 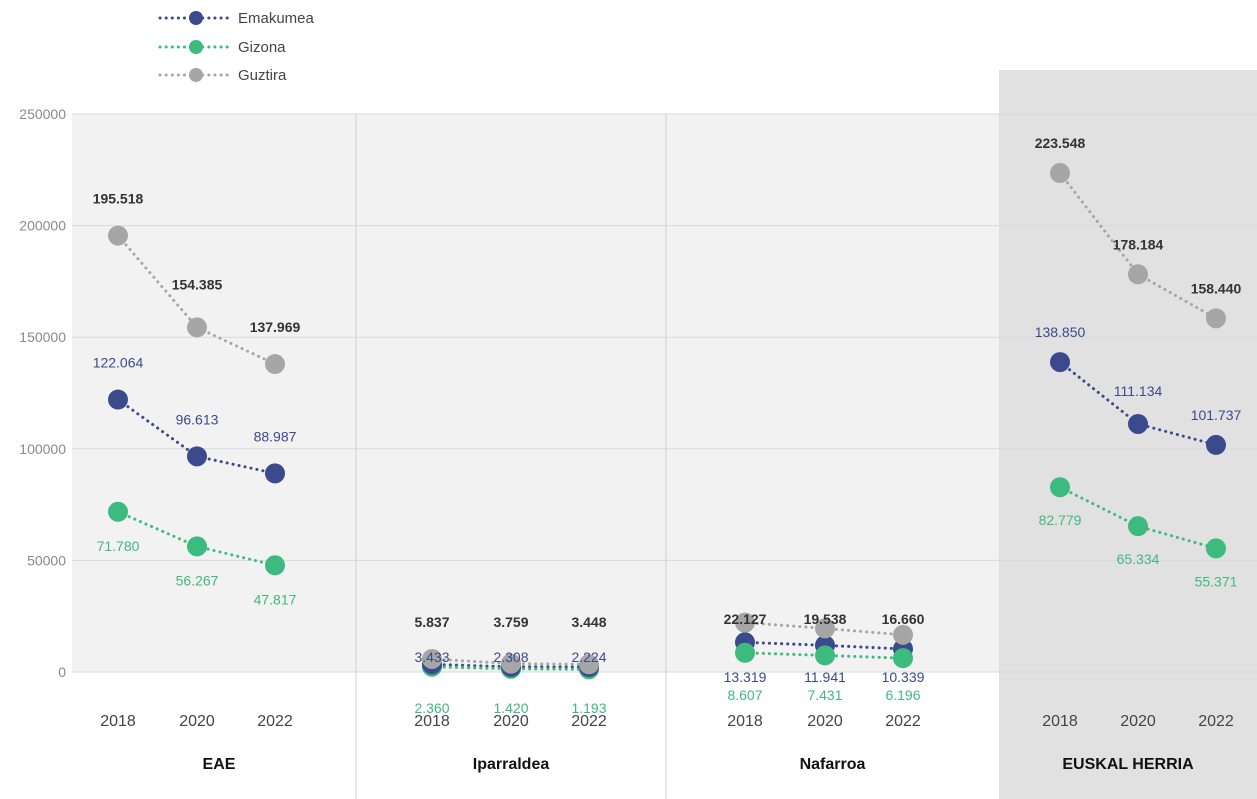 What do you see at coordinates (196, 18) in the screenshot?
I see `legend-marker-emakumea` at bounding box center [196, 18].